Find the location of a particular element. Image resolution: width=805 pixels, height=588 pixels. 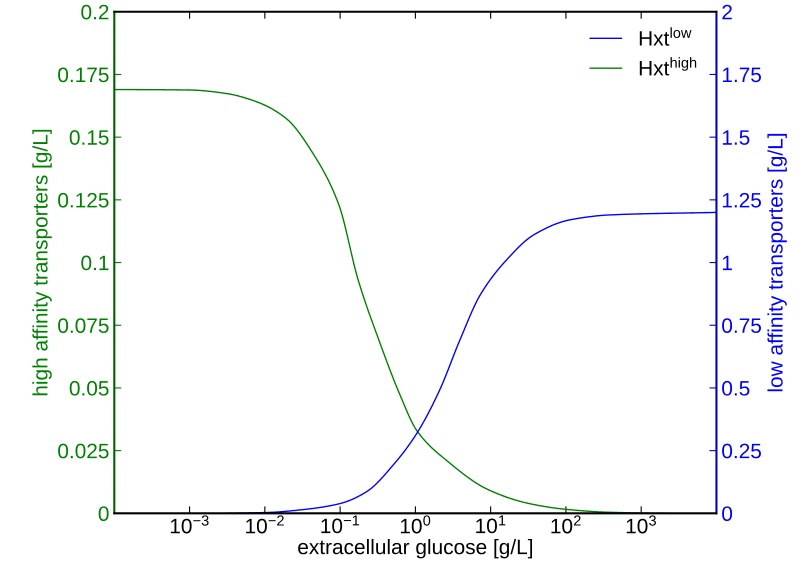

x-tick-label: 10$^{2}$ is located at coordinates (566, 524).